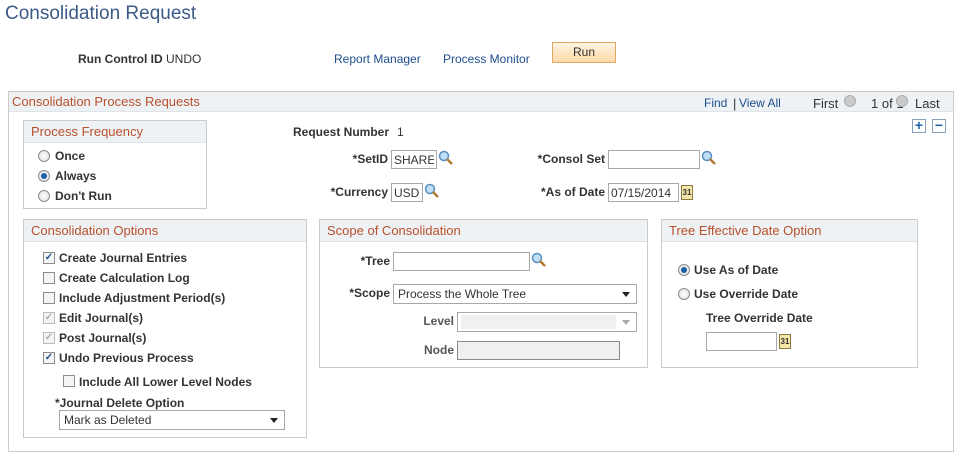 Image resolution: width=961 pixels, height=458 pixels. I want to click on scope-select: Process the Whole Tree, so click(515, 294).